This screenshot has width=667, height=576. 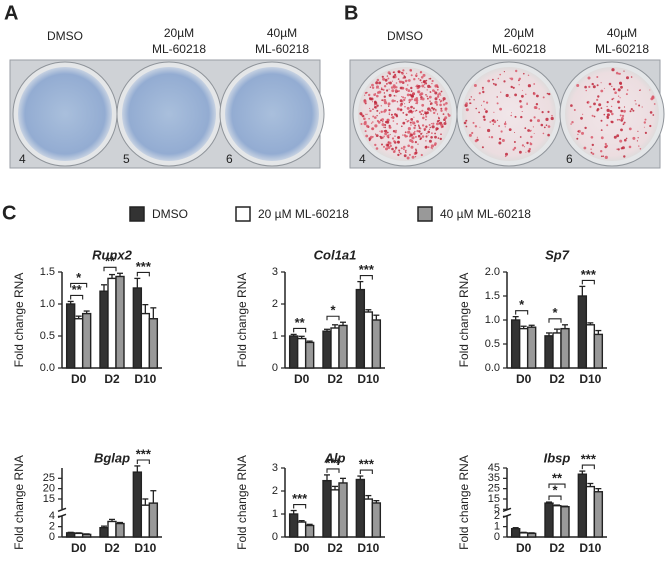 I want to click on x-tick-label: D10, so click(x=145, y=548).